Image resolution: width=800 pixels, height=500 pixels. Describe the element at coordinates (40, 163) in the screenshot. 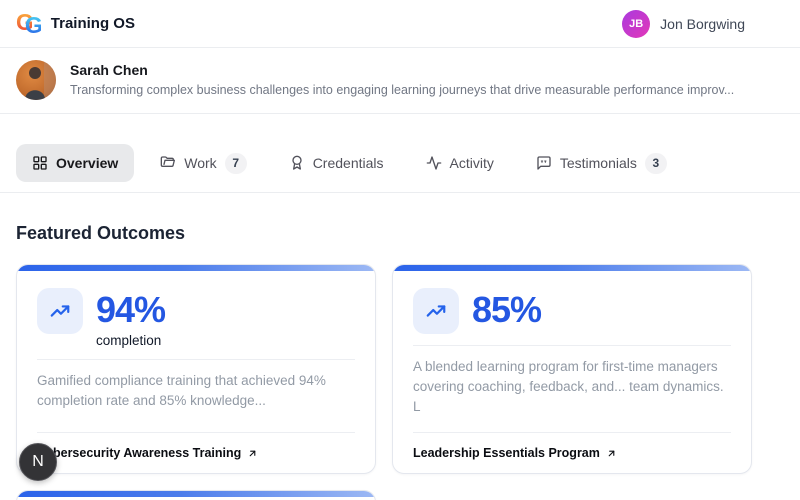

I see `grid-icon` at that location.